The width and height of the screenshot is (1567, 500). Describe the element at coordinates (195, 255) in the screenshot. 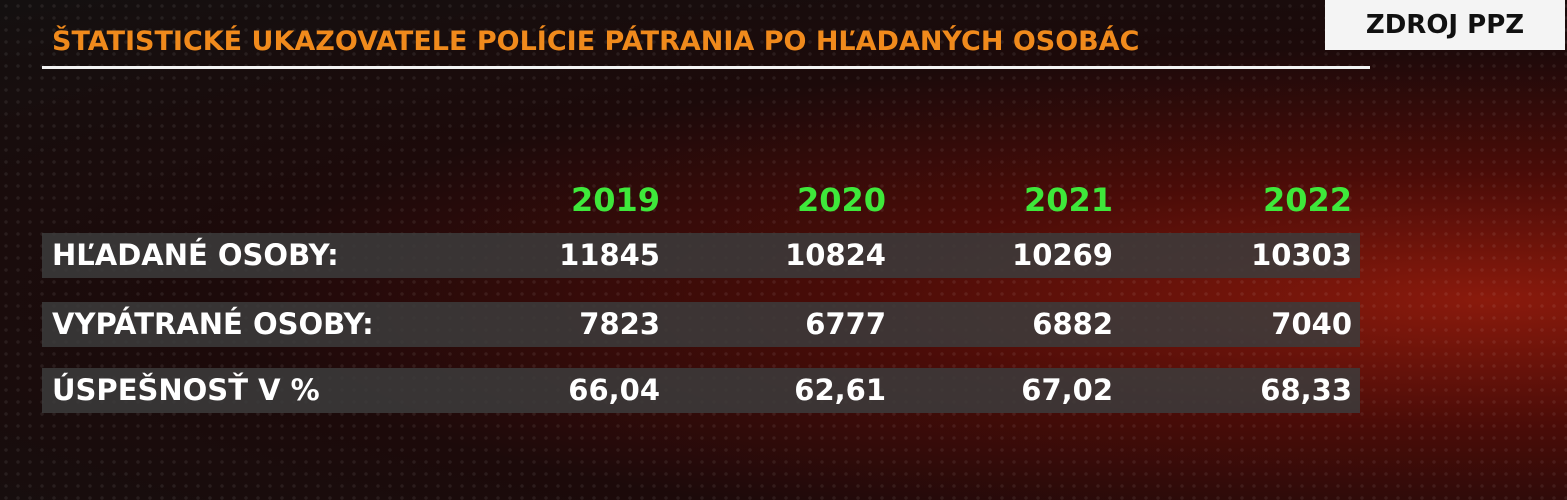

I see `row-label: HĽADANÉ OSOBY:` at that location.